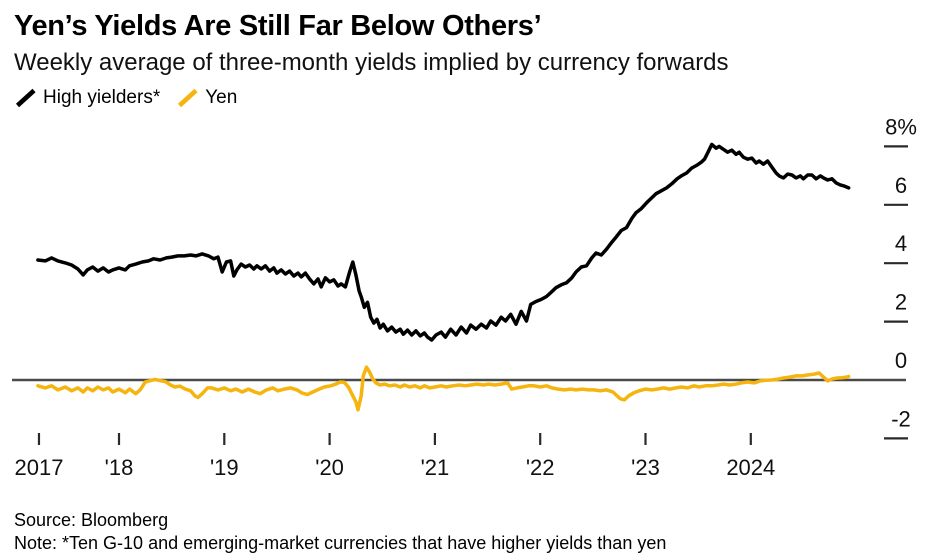 The width and height of the screenshot is (949, 559). Describe the element at coordinates (188, 98) in the screenshot. I see `yen-slash-icon` at that location.